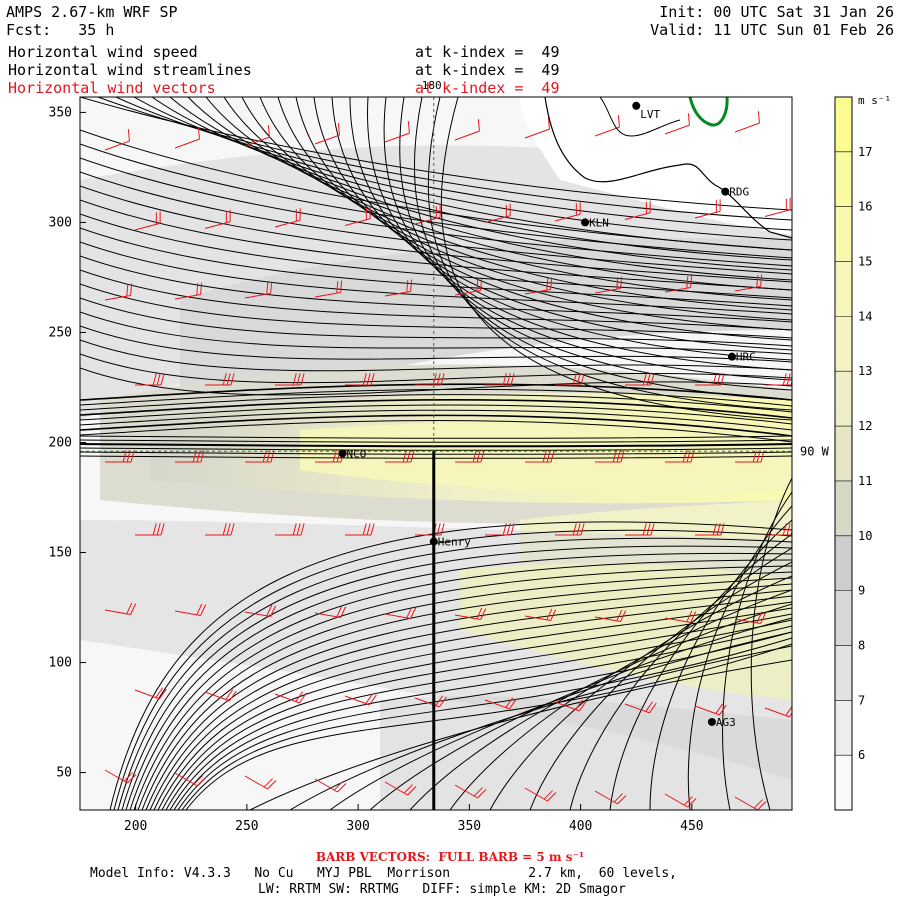 The height and width of the screenshot is (900, 900). What do you see at coordinates (112, 88) in the screenshot?
I see `field-name-vectors: Horizontal wind vectors` at bounding box center [112, 88].